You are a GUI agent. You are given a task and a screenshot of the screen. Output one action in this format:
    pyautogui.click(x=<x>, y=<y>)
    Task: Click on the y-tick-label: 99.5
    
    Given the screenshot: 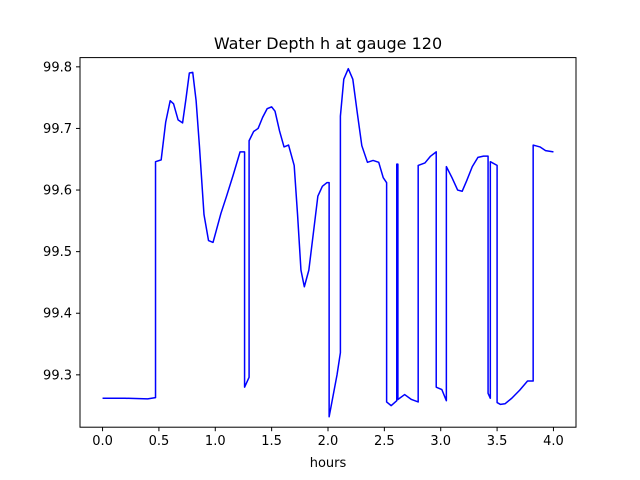 What is the action you would take?
    pyautogui.click(x=57, y=252)
    